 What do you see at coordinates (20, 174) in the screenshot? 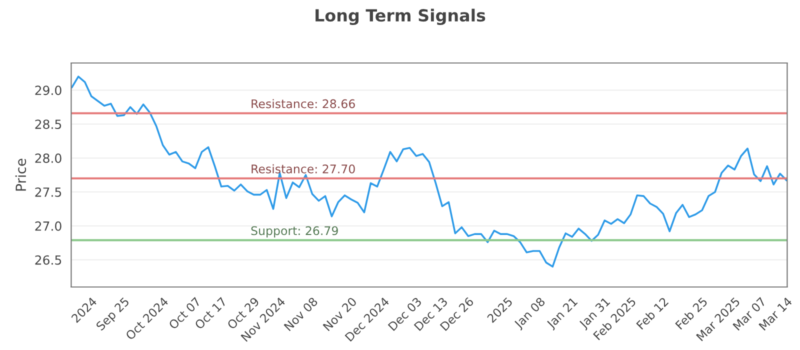
I see `y-axis-title: Price` at bounding box center [20, 174].